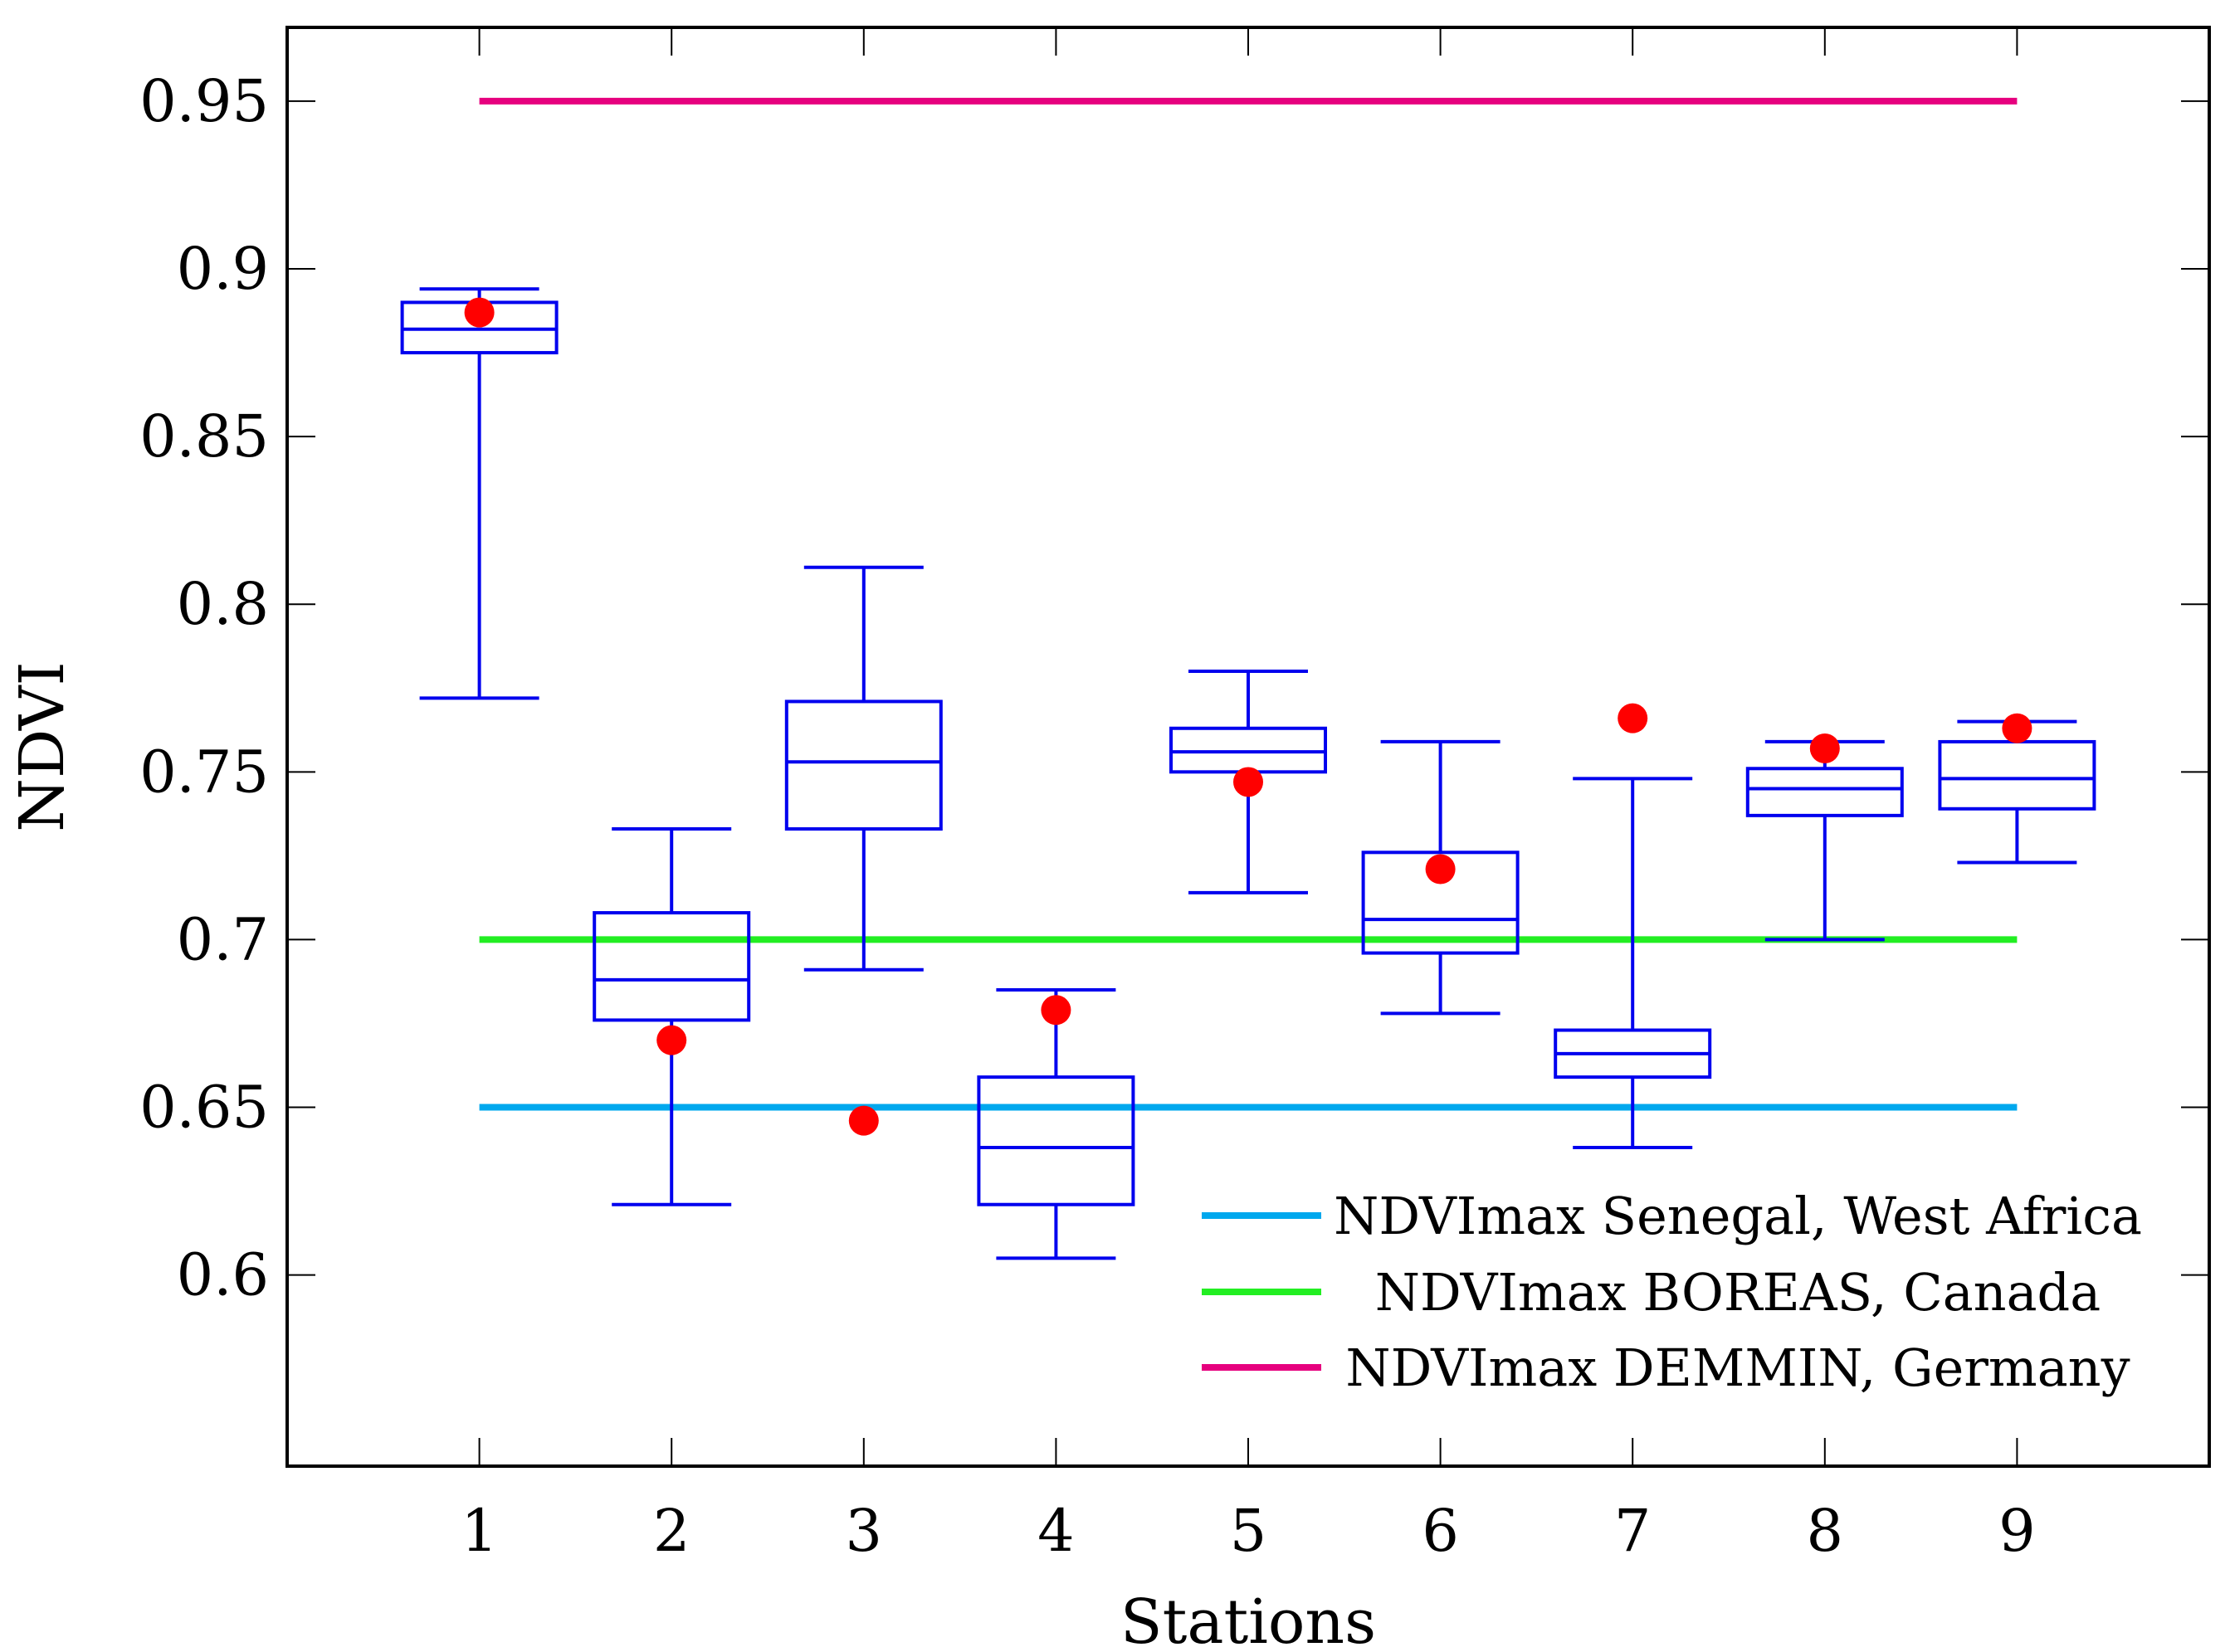 Image resolution: width=2230 pixels, height=1652 pixels. I want to click on y-tick-label: 0.75, so click(204, 772).